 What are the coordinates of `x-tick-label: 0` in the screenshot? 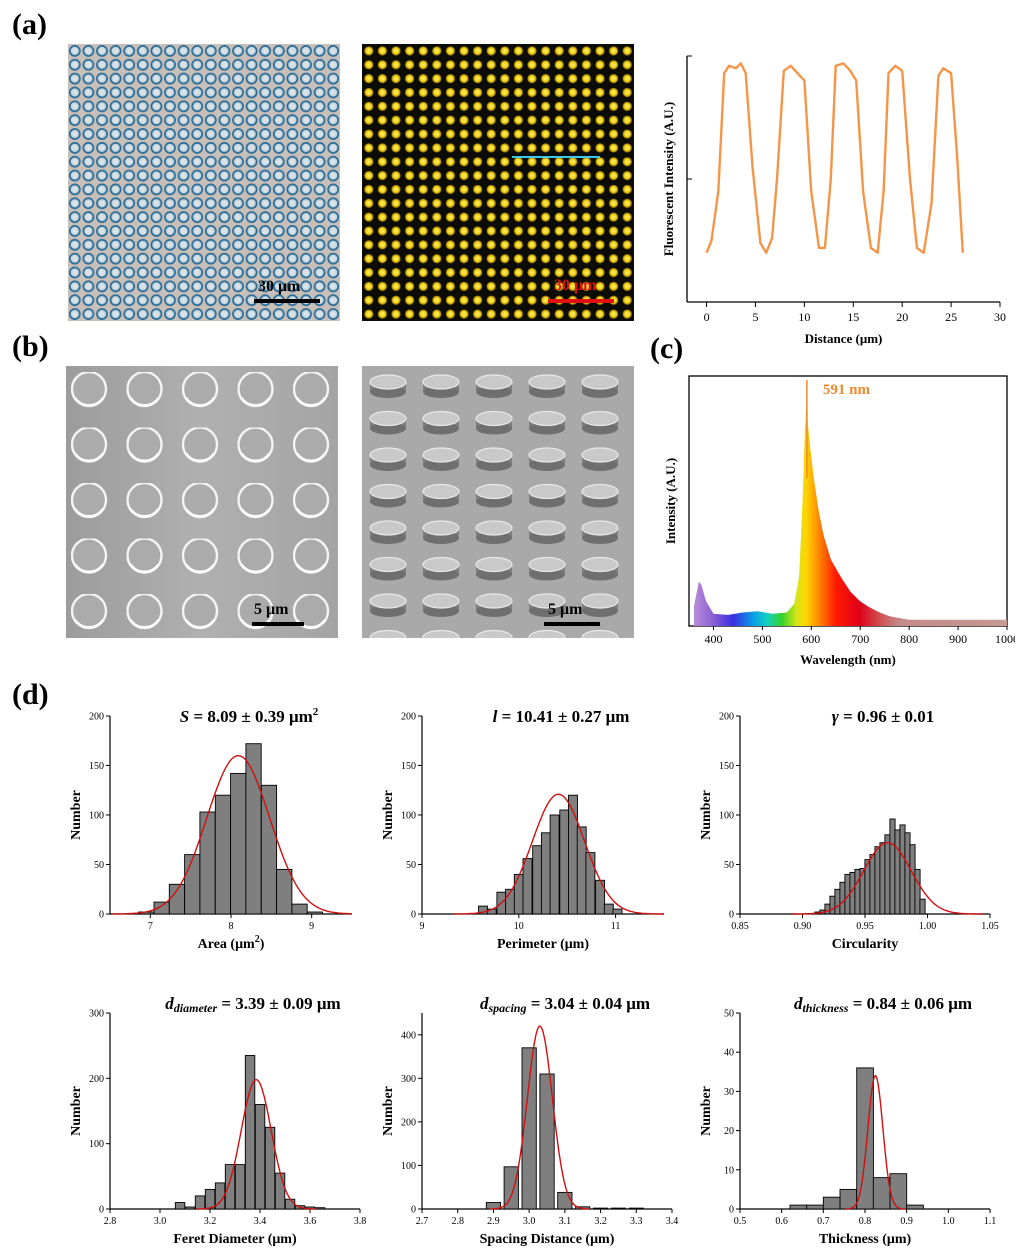 It's located at (707, 317).